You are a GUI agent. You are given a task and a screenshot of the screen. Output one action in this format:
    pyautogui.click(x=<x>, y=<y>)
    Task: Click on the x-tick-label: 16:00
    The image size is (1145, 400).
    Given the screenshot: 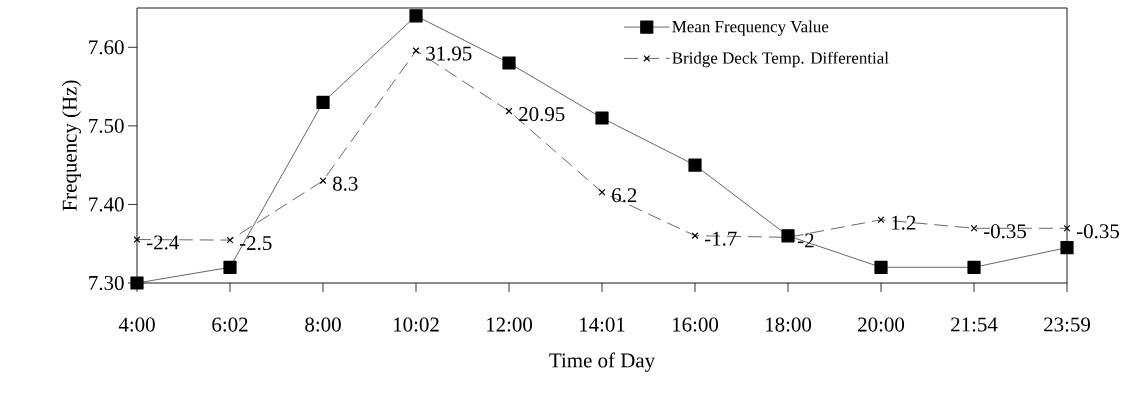 What is the action you would take?
    pyautogui.click(x=696, y=324)
    